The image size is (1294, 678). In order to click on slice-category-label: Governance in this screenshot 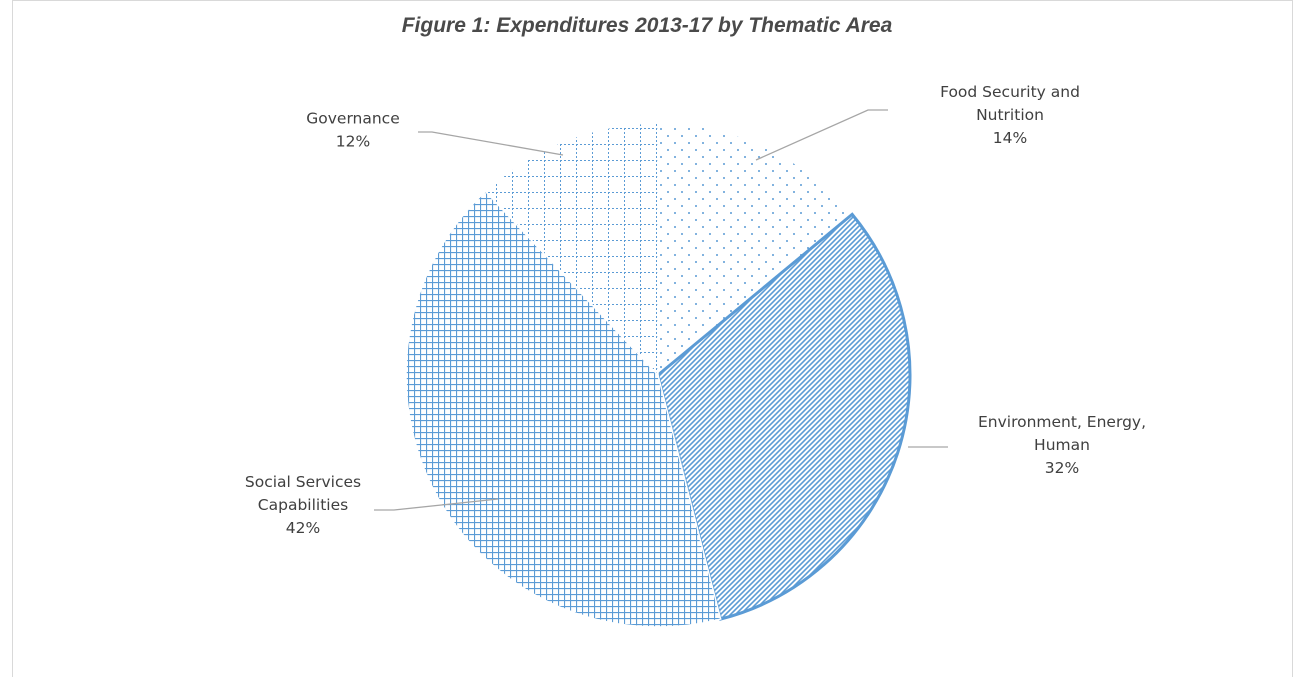, I will do `click(353, 119)`.